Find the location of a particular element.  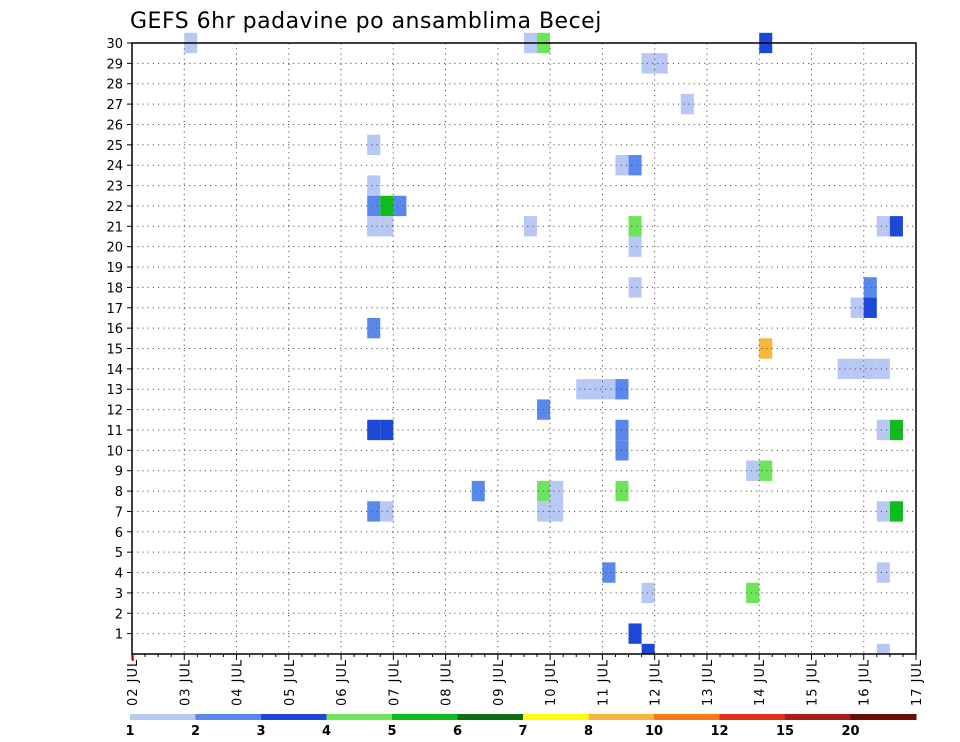

x-tick-label: 10 JUL is located at coordinates (551, 682).